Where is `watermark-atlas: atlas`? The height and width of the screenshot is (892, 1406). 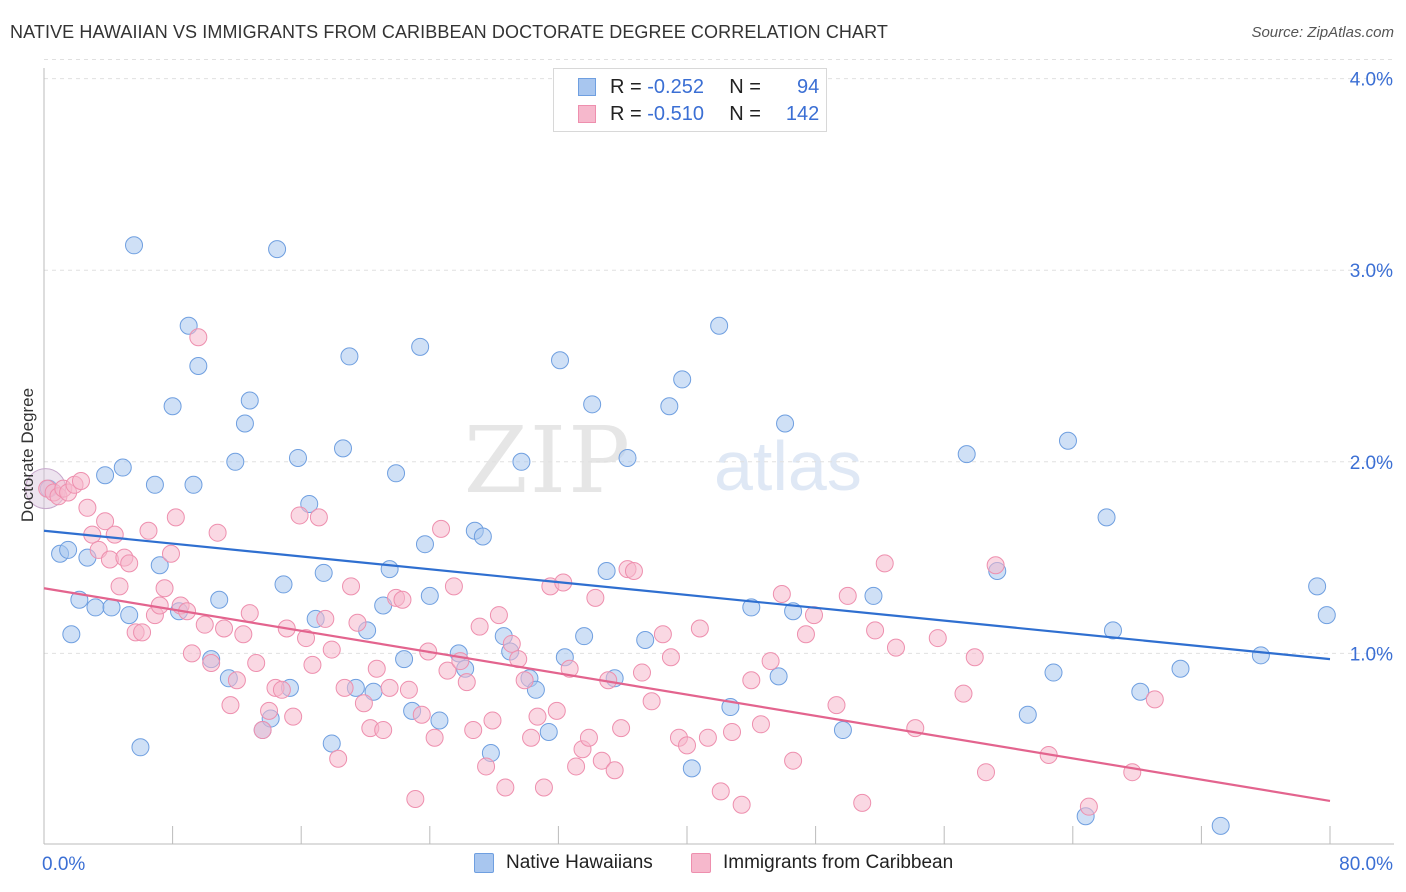 watermark-atlas: atlas is located at coordinates (788, 466).